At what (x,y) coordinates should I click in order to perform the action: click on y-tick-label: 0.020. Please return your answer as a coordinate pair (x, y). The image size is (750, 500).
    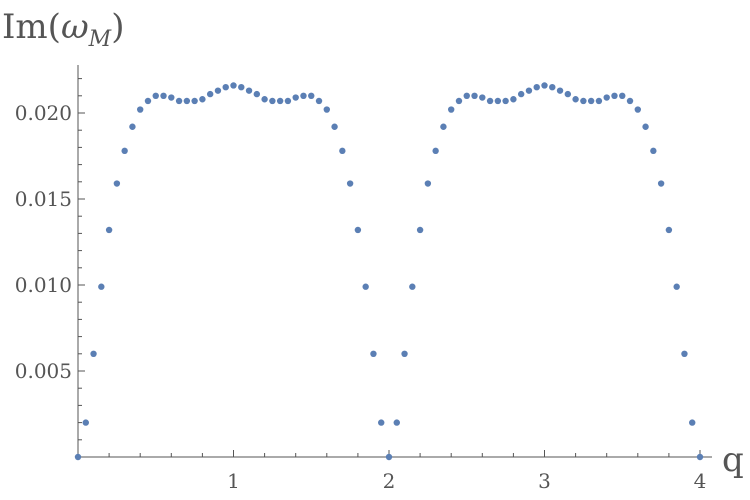
    Looking at the image, I should click on (43, 113).